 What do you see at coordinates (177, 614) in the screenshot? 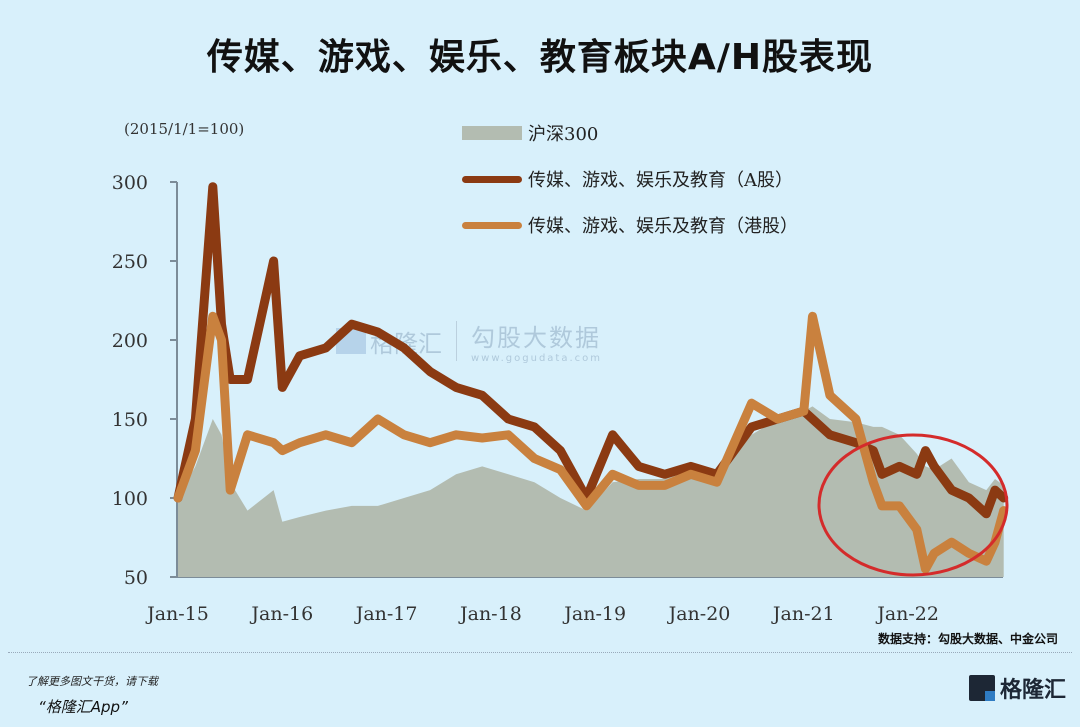
I see `svg-text: Jan-15` at bounding box center [177, 614].